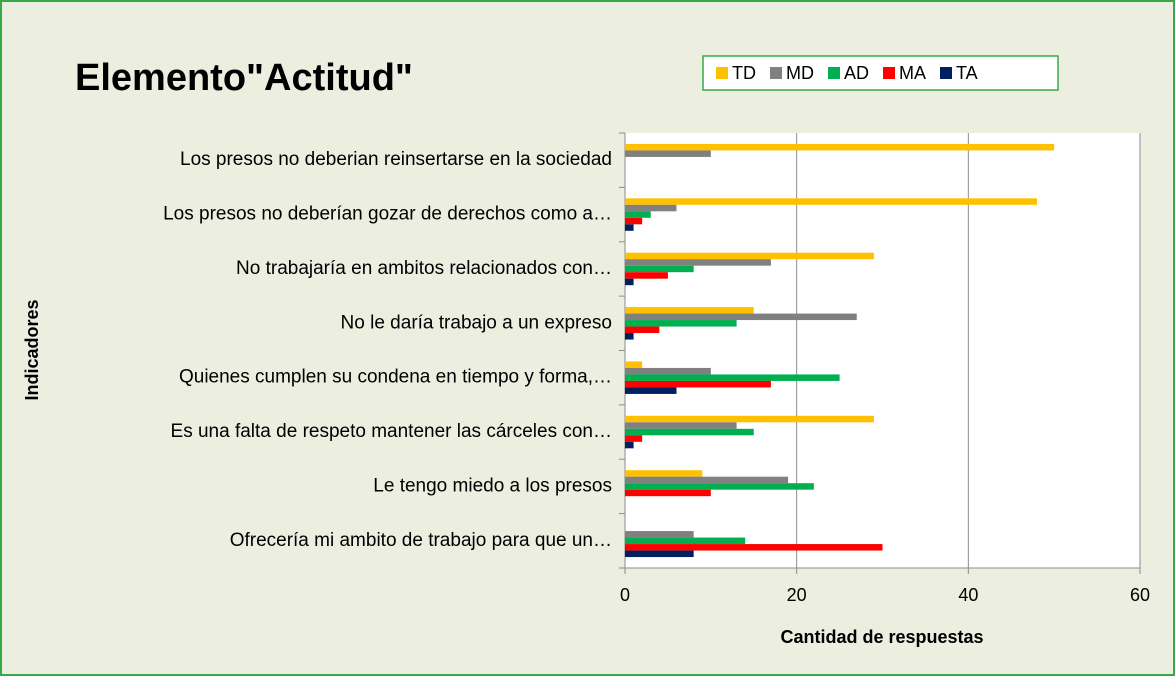 The image size is (1175, 681). I want to click on x-tick-label: 20, so click(797, 595).